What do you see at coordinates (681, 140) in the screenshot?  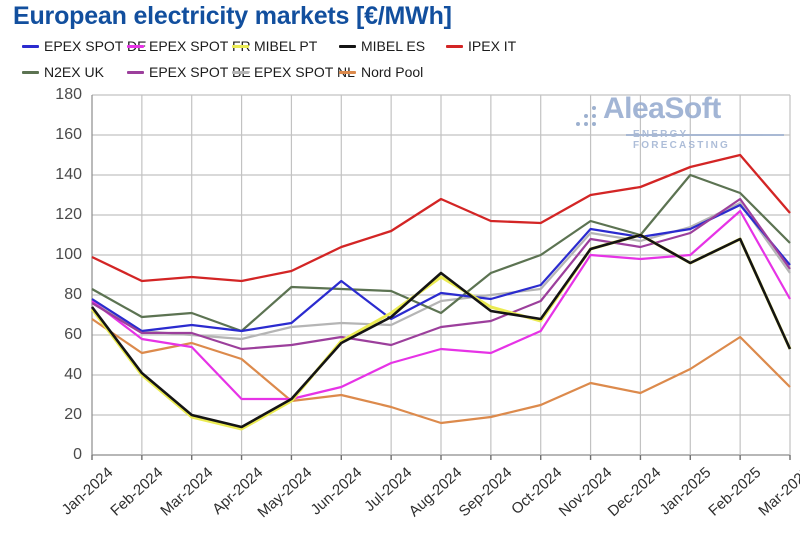 I see `watermark-subtitle: ENERGY FORECASTING` at bounding box center [681, 140].